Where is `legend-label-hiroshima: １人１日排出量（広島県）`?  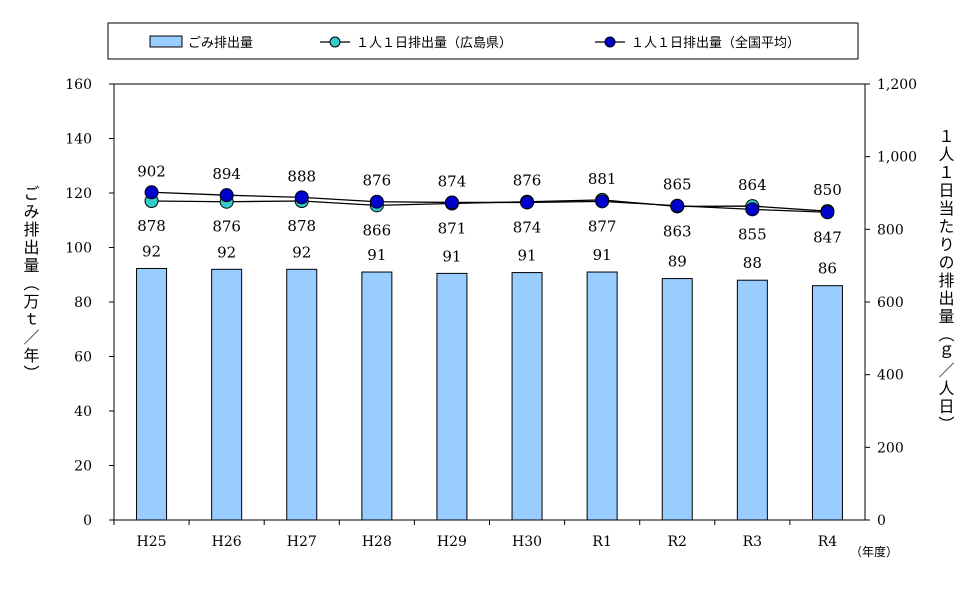
legend-label-hiroshima: １人１日排出量（広島県） is located at coordinates (434, 43).